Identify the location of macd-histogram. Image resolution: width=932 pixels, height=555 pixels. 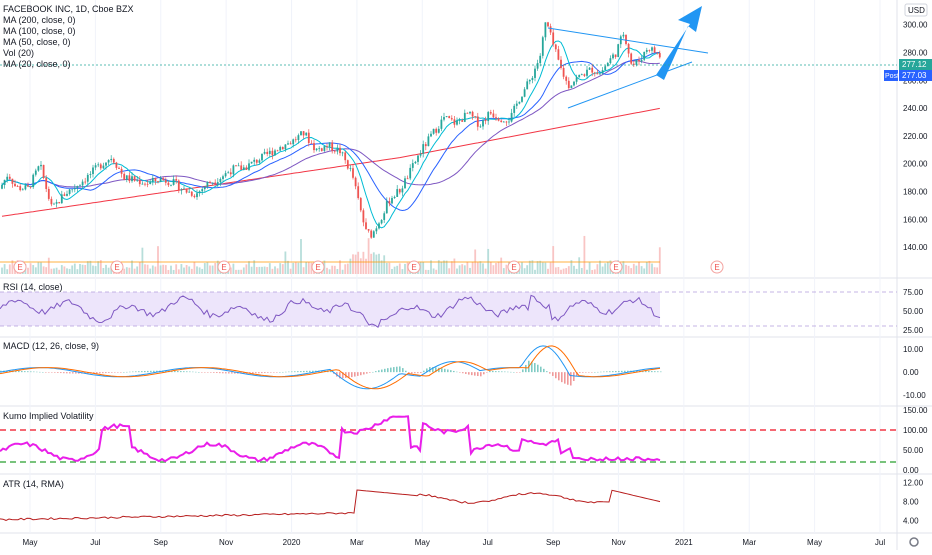
(331, 373).